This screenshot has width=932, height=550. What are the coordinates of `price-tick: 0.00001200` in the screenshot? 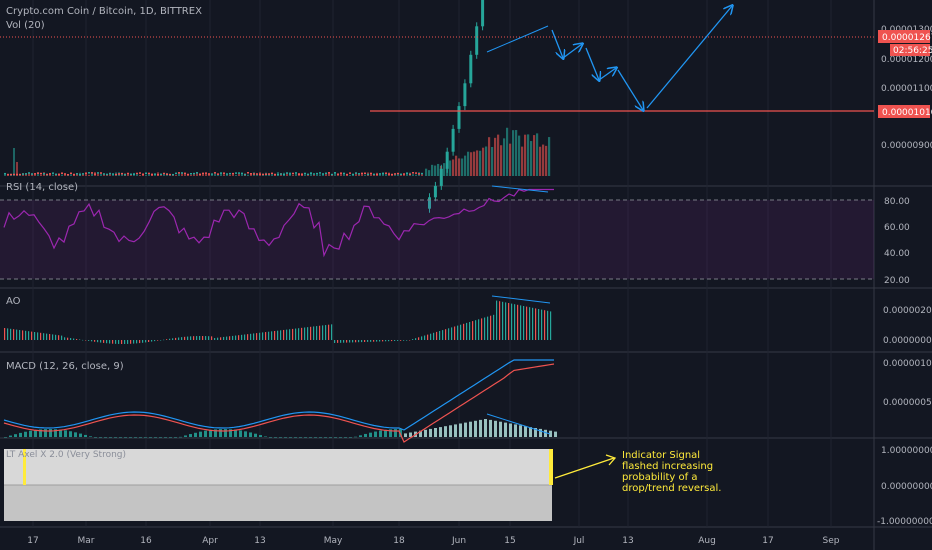 It's located at (906, 60).